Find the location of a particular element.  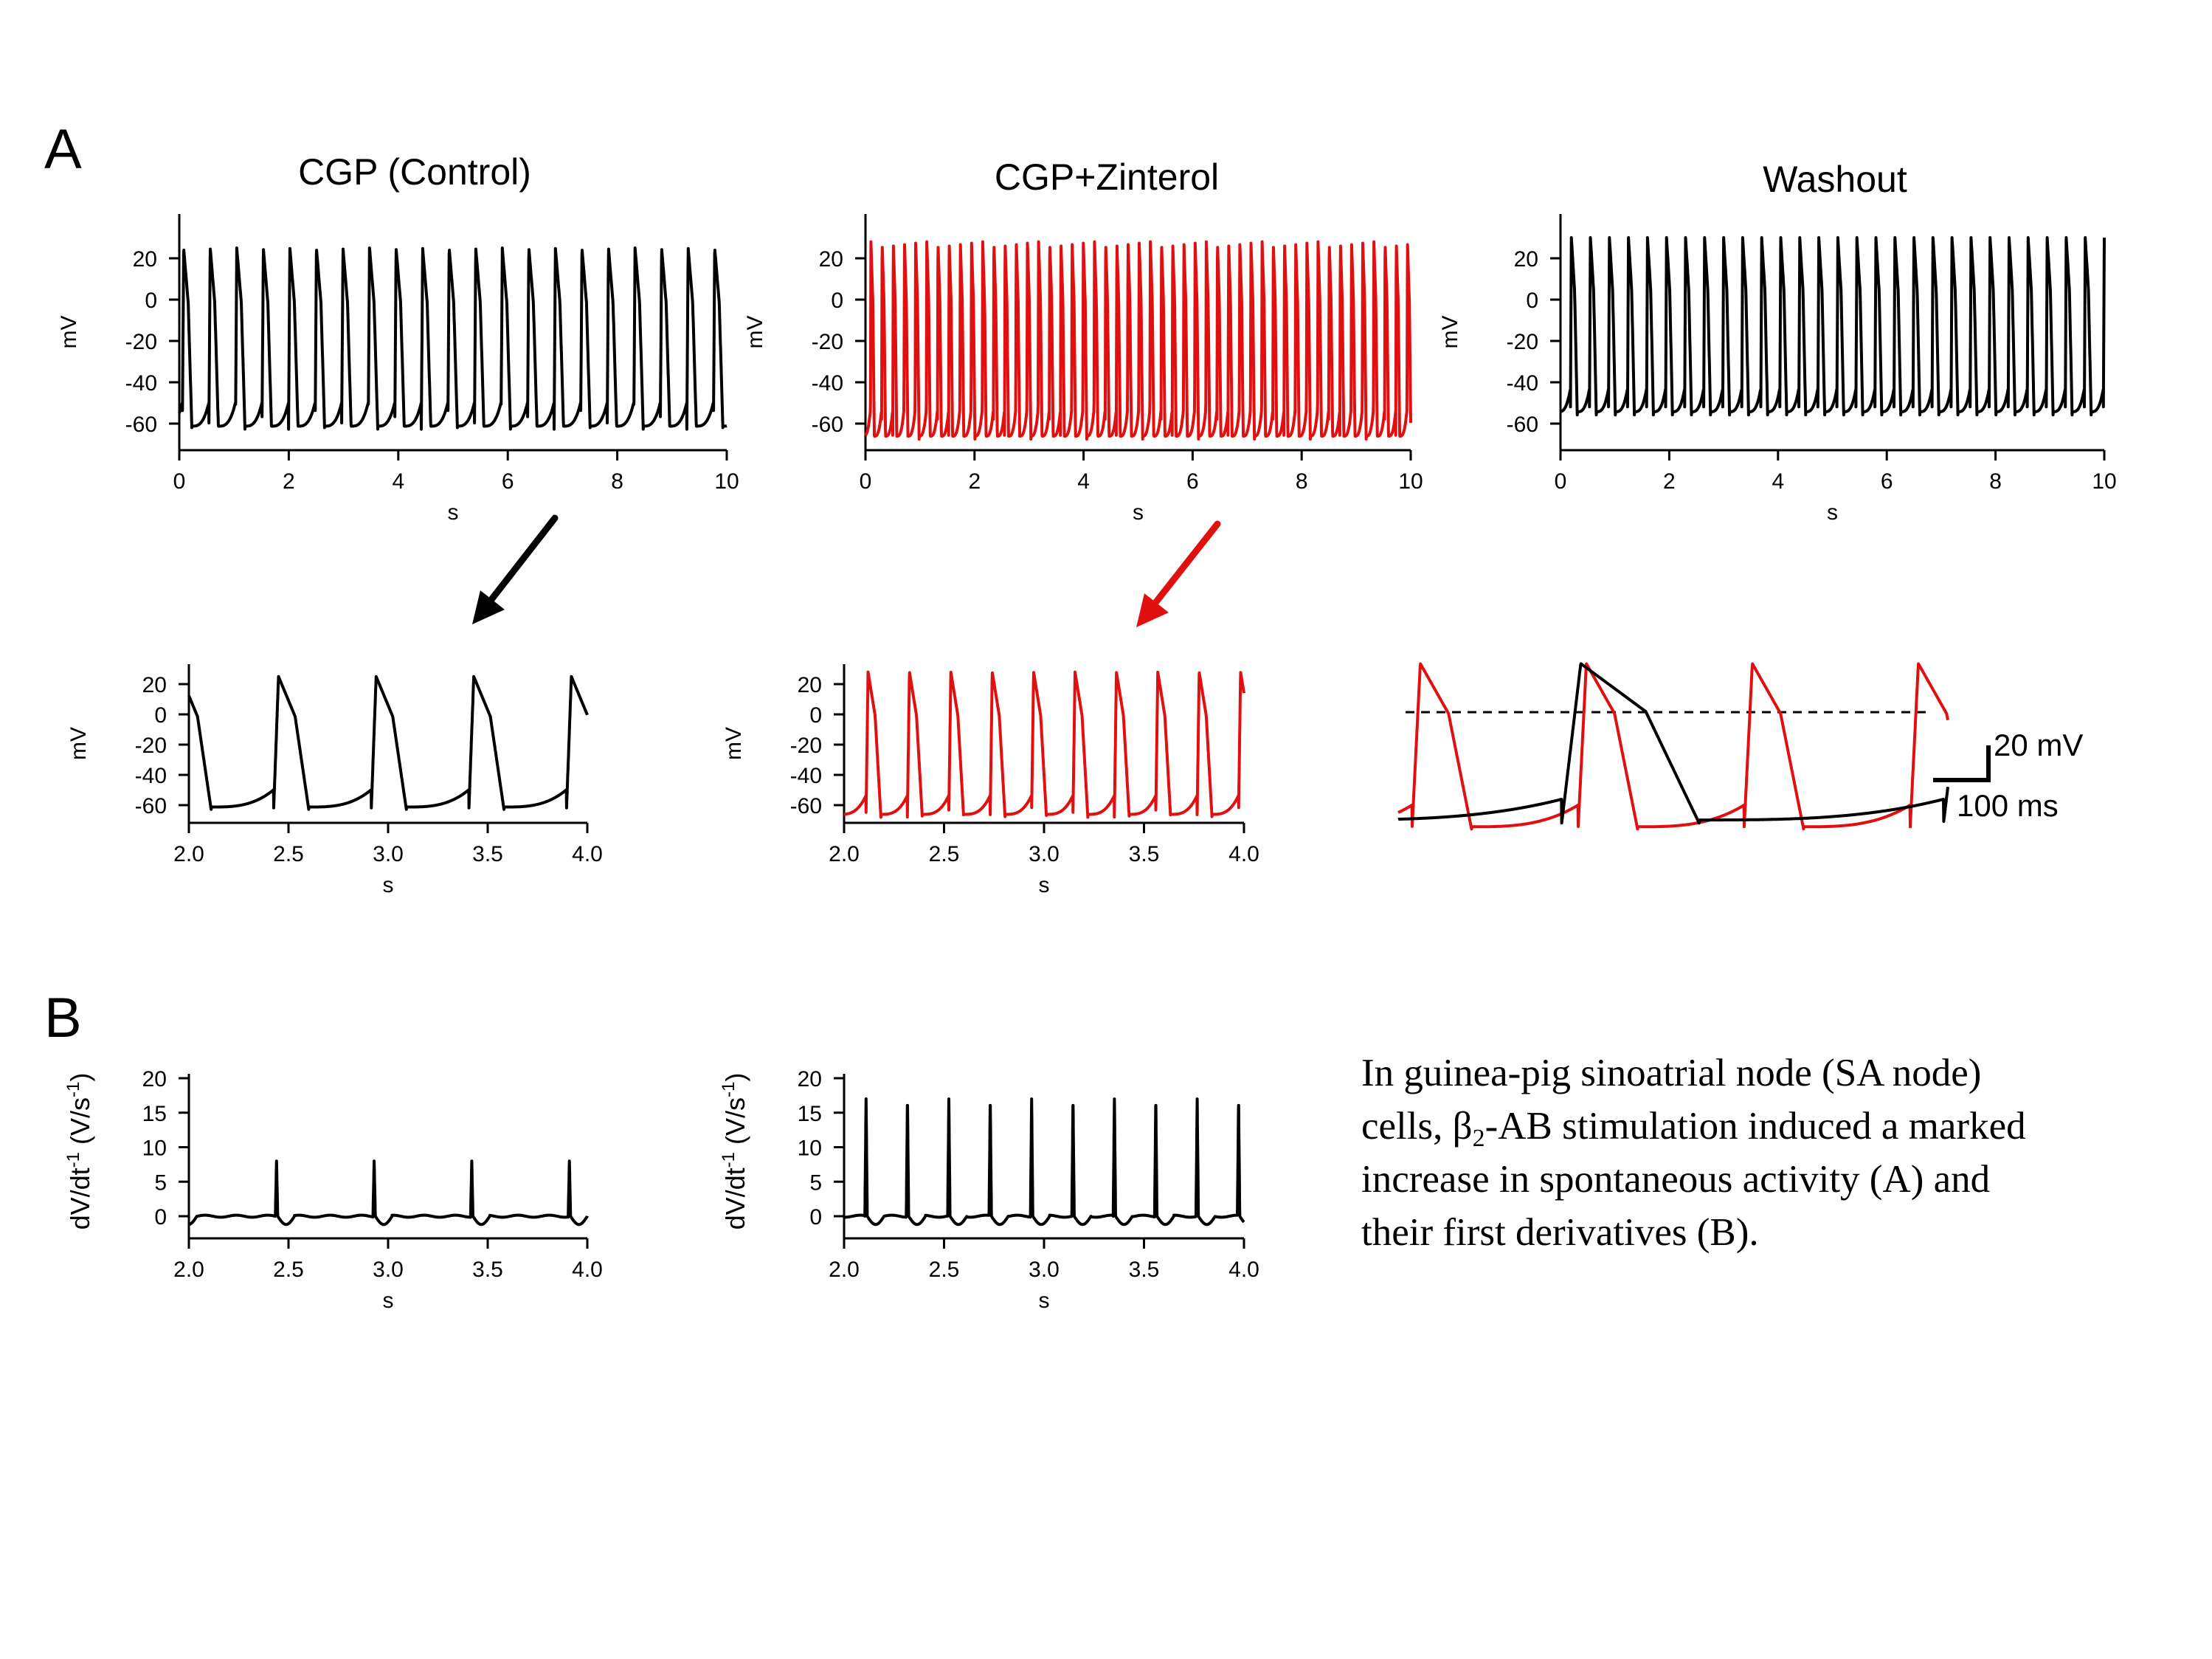

y-tick-label: 10 is located at coordinates (810, 1149).